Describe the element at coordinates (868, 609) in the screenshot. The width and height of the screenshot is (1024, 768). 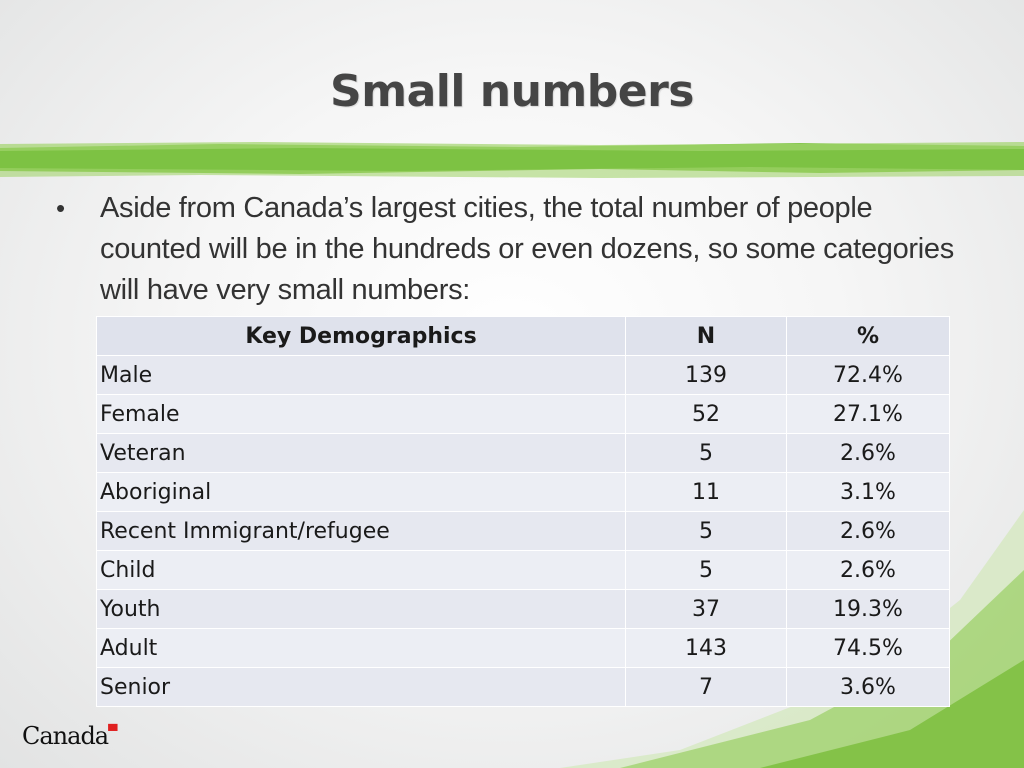
I see `row-percent: 19.3%` at that location.